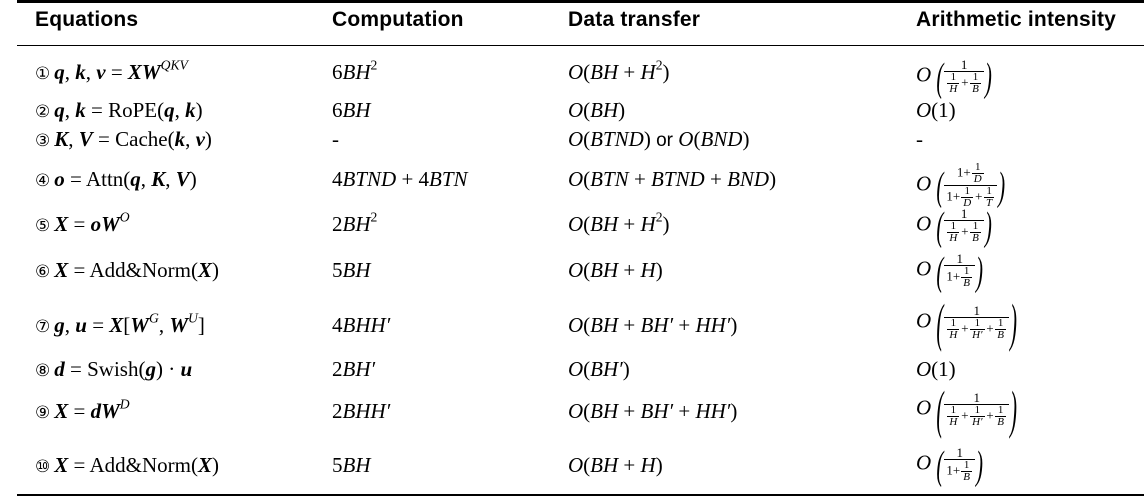 The width and height of the screenshot is (1144, 499). I want to click on header-equations: Equations, so click(87, 19).